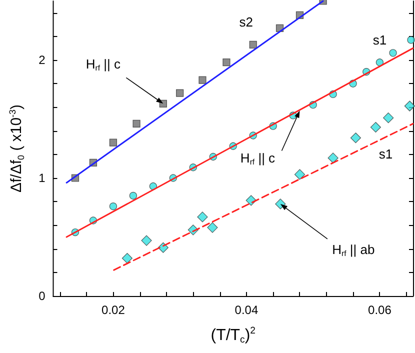 This screenshot has width=415, height=353. Describe the element at coordinates (246, 22) in the screenshot. I see `series-label: s2` at that location.